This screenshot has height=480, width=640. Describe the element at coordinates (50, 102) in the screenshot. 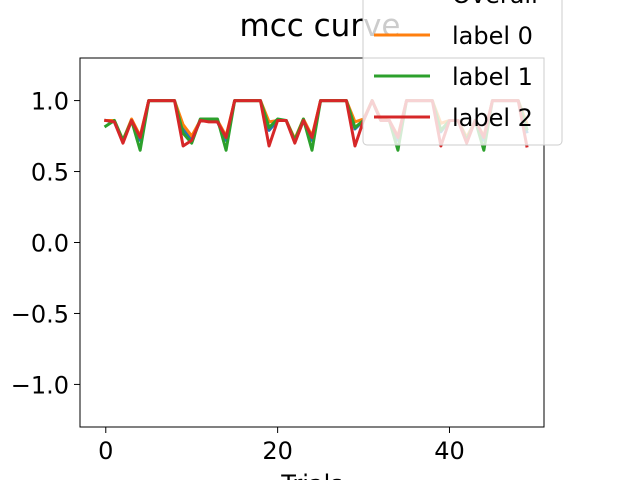

I see `y-tick-label: 1.0` at that location.